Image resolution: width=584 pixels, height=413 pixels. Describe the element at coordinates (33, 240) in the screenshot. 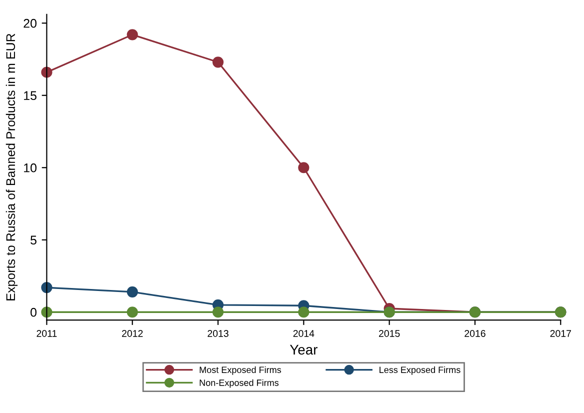

I see `y-tick-label: 5` at that location.